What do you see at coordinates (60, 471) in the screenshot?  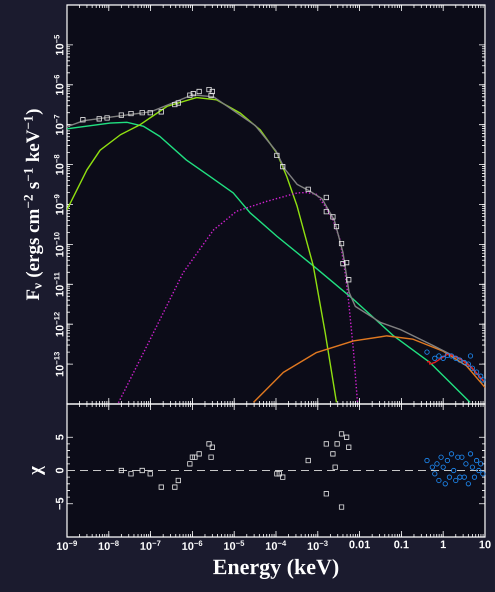 I see `y-tick-label: 0` at bounding box center [60, 471].